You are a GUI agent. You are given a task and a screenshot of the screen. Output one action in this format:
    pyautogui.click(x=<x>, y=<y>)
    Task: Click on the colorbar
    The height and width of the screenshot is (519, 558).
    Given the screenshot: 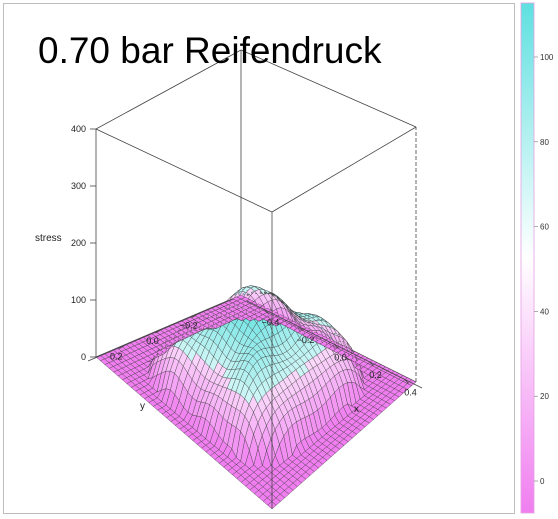 What is the action you would take?
    pyautogui.click(x=527, y=258)
    